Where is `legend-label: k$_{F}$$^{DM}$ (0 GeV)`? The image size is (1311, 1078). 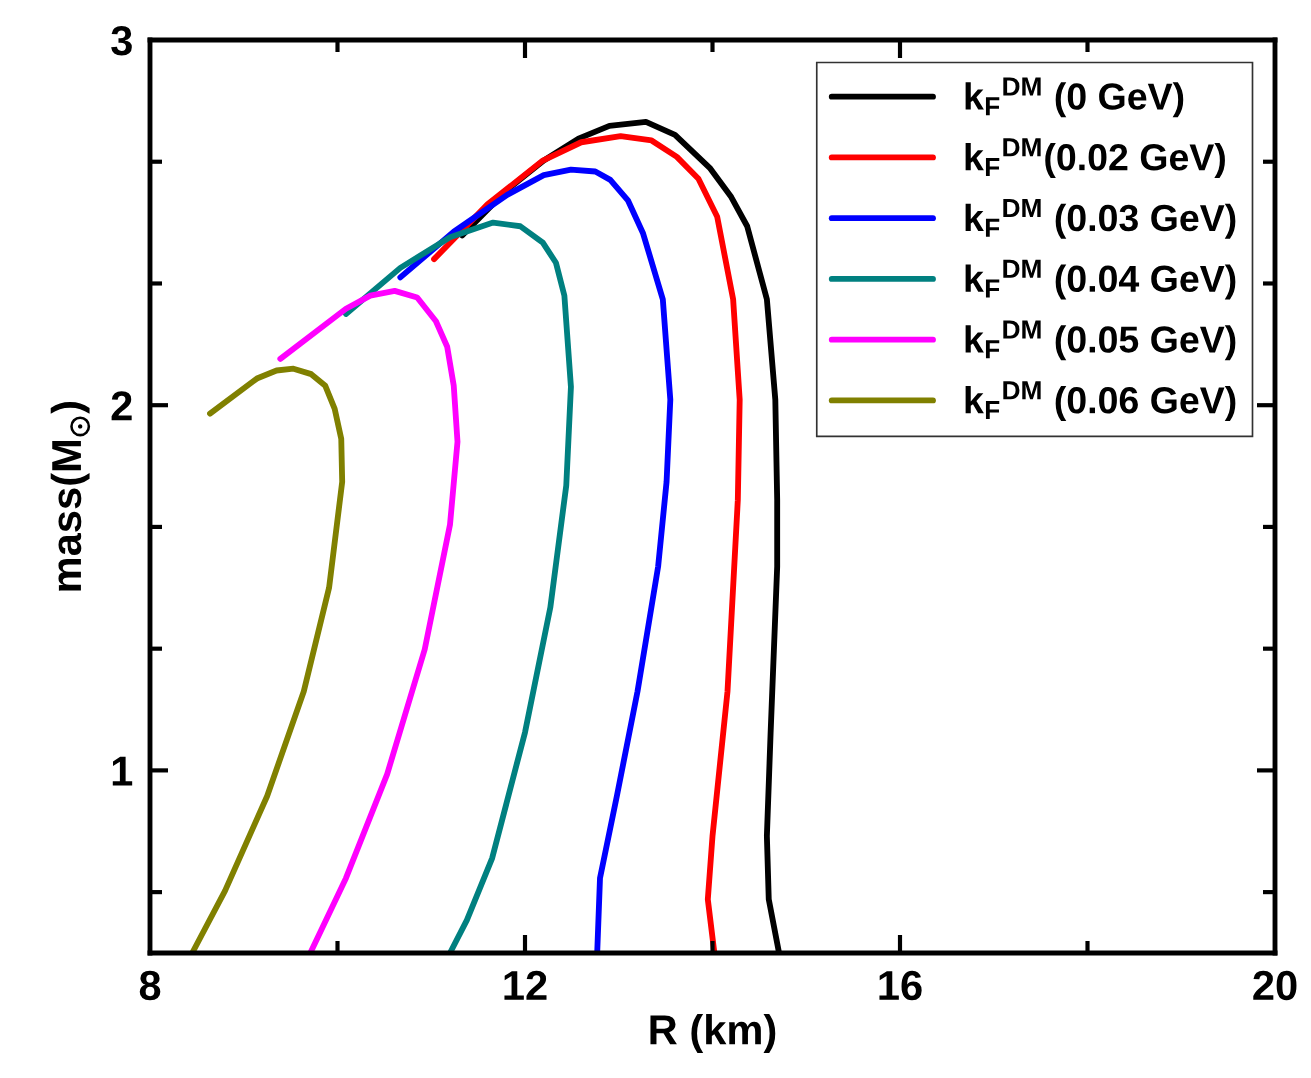
legend-label: k$_{F}$$^{DM}$ (0 GeV) is located at coordinates (1074, 97).